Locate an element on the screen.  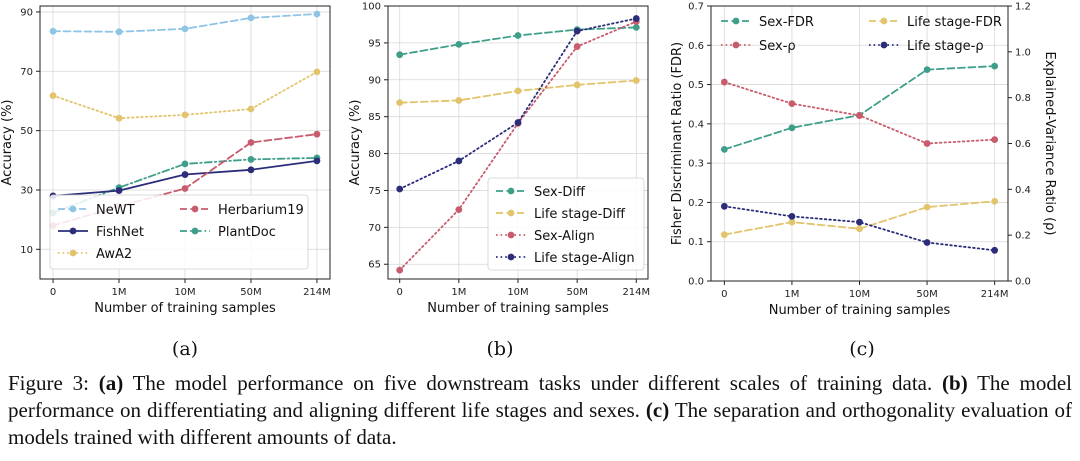
y2-tick-label: 1.2 is located at coordinates (1023, 7).